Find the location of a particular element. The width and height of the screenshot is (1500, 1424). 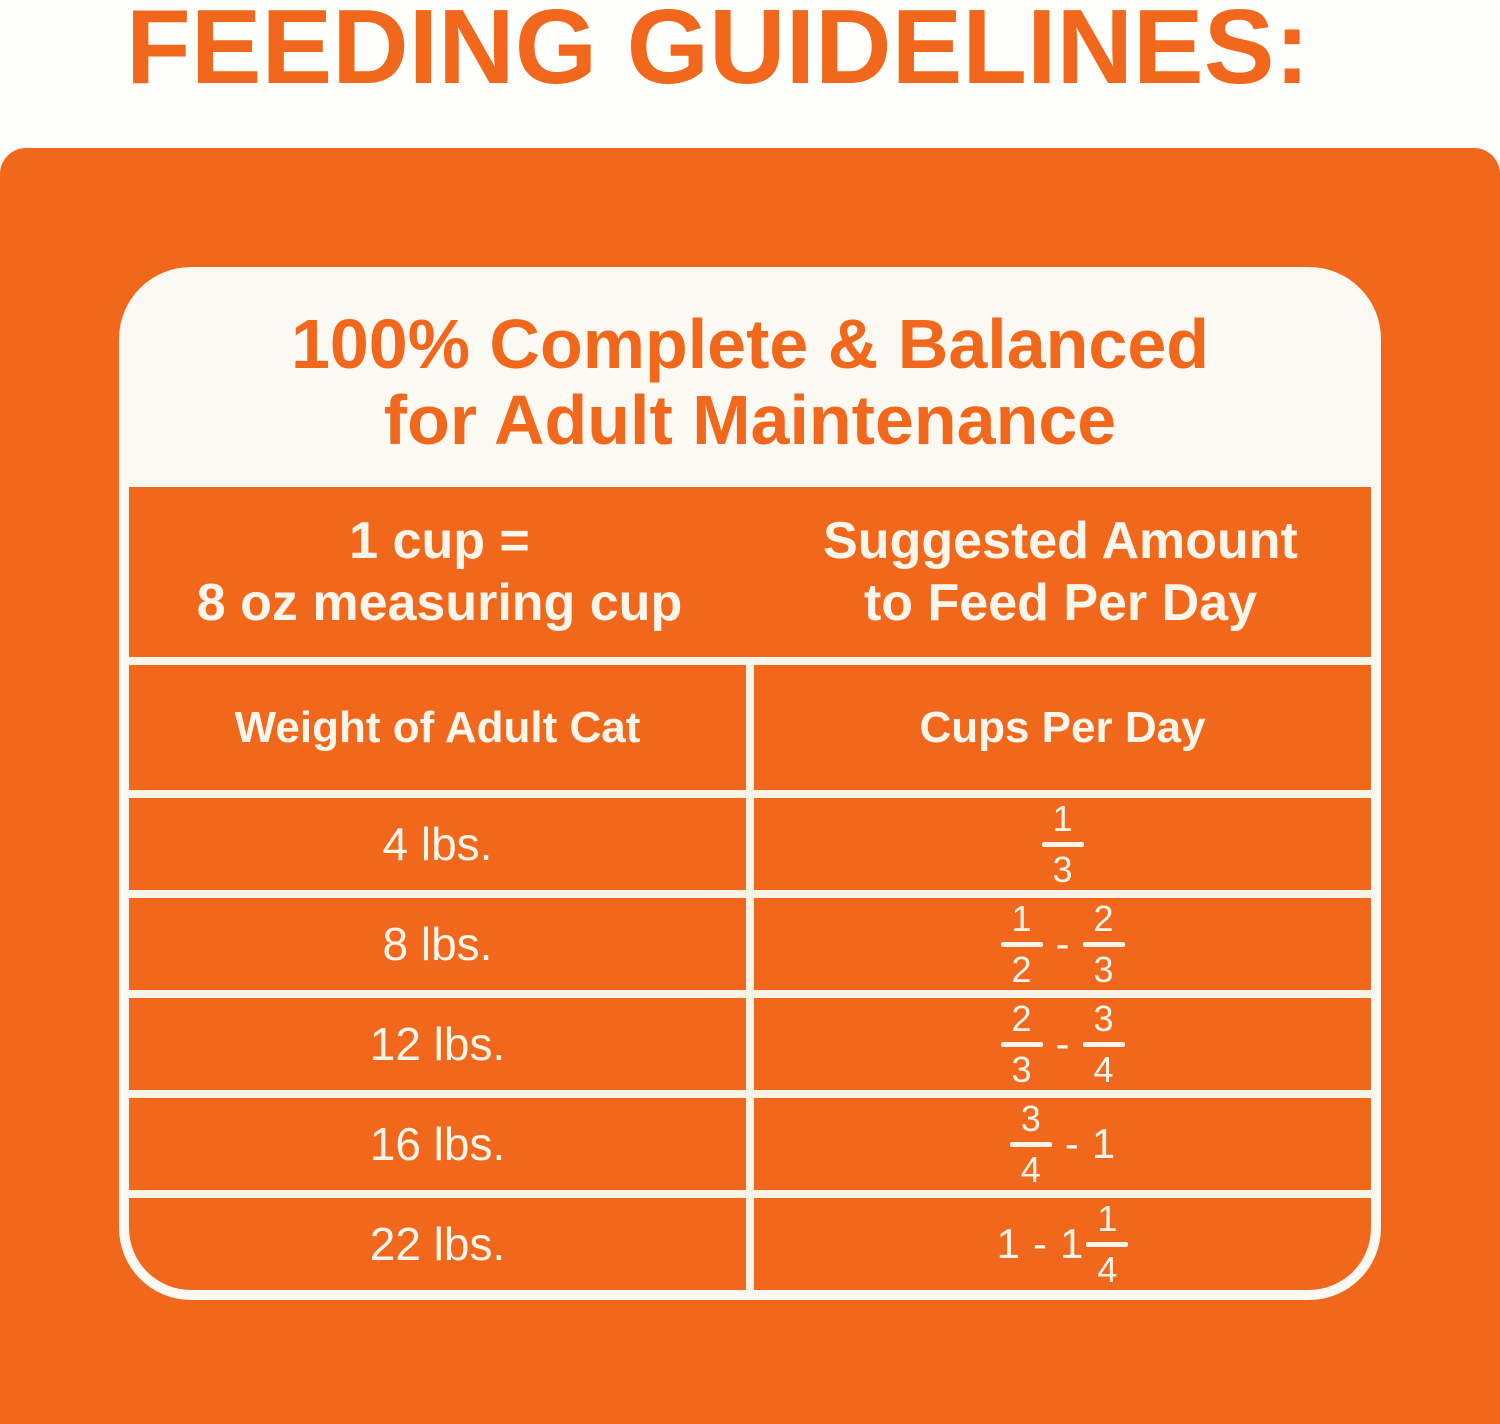

header-cup-measure-line1: 1 cup = is located at coordinates (439, 541).